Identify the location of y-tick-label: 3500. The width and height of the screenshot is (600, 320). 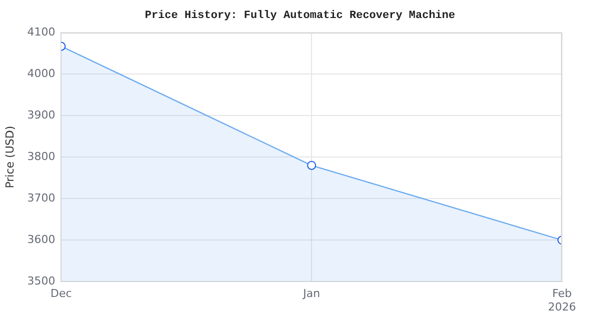
(41, 281).